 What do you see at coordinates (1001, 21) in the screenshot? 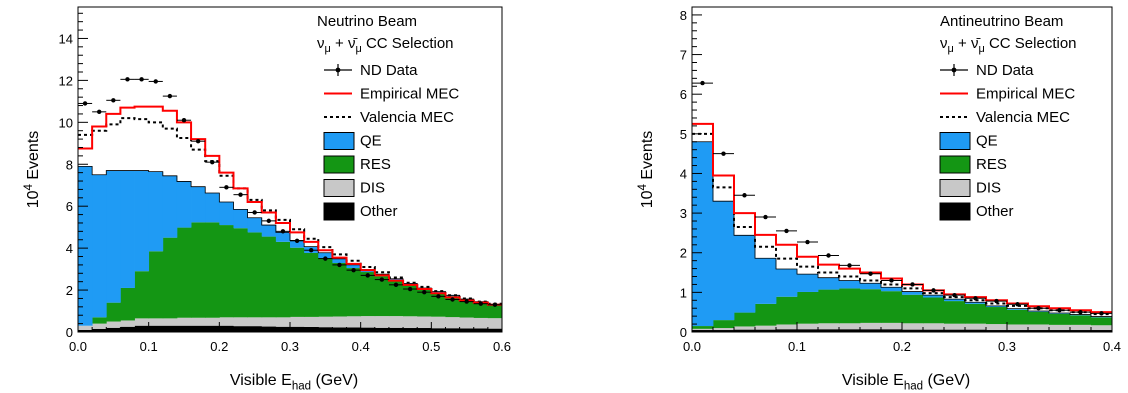
I see `beam-label: Antineutrino Beam` at bounding box center [1001, 21].